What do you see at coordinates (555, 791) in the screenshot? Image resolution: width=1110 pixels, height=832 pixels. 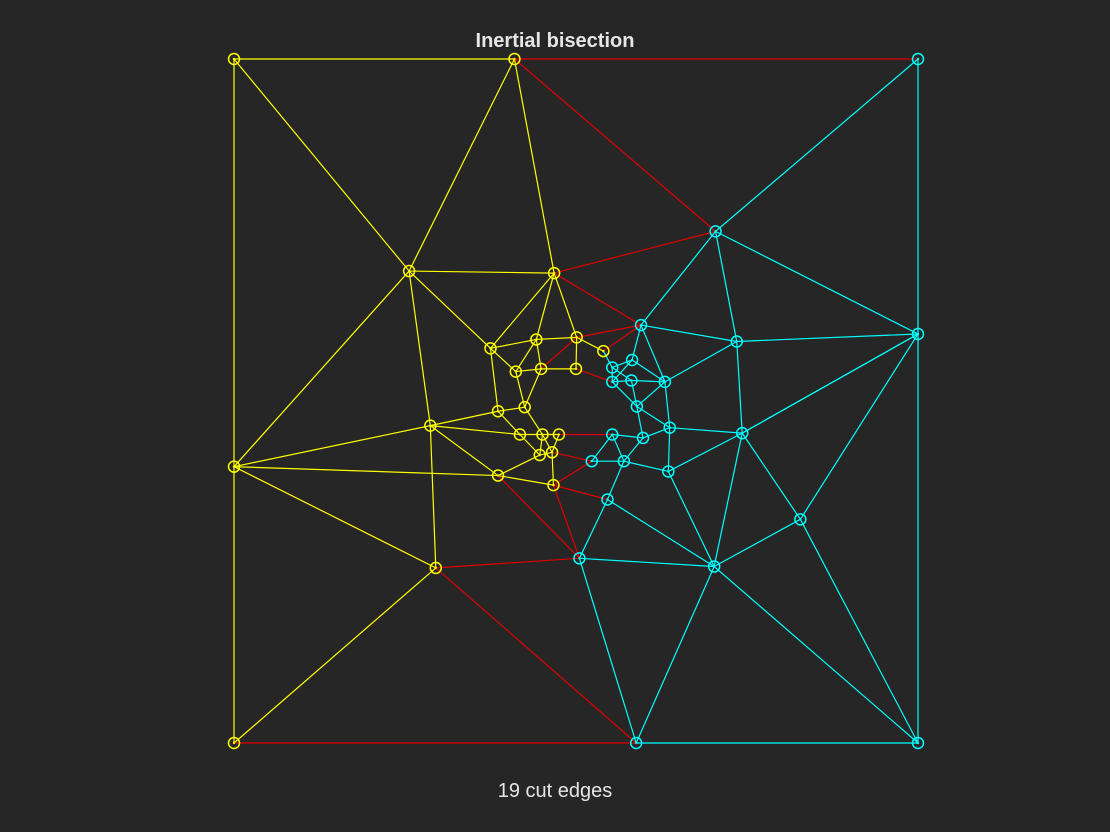 I see `cut-edges-label: 19 cut edges` at bounding box center [555, 791].